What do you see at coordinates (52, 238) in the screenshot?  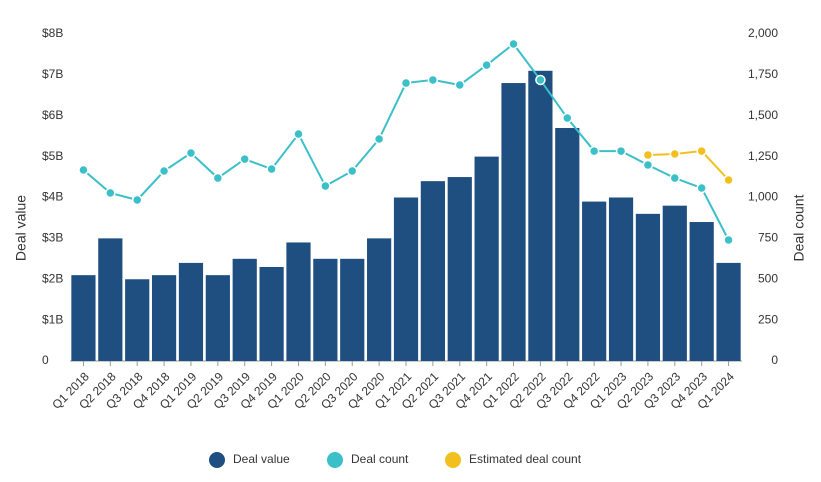 I see `y-tick-label: $3B` at bounding box center [52, 238].